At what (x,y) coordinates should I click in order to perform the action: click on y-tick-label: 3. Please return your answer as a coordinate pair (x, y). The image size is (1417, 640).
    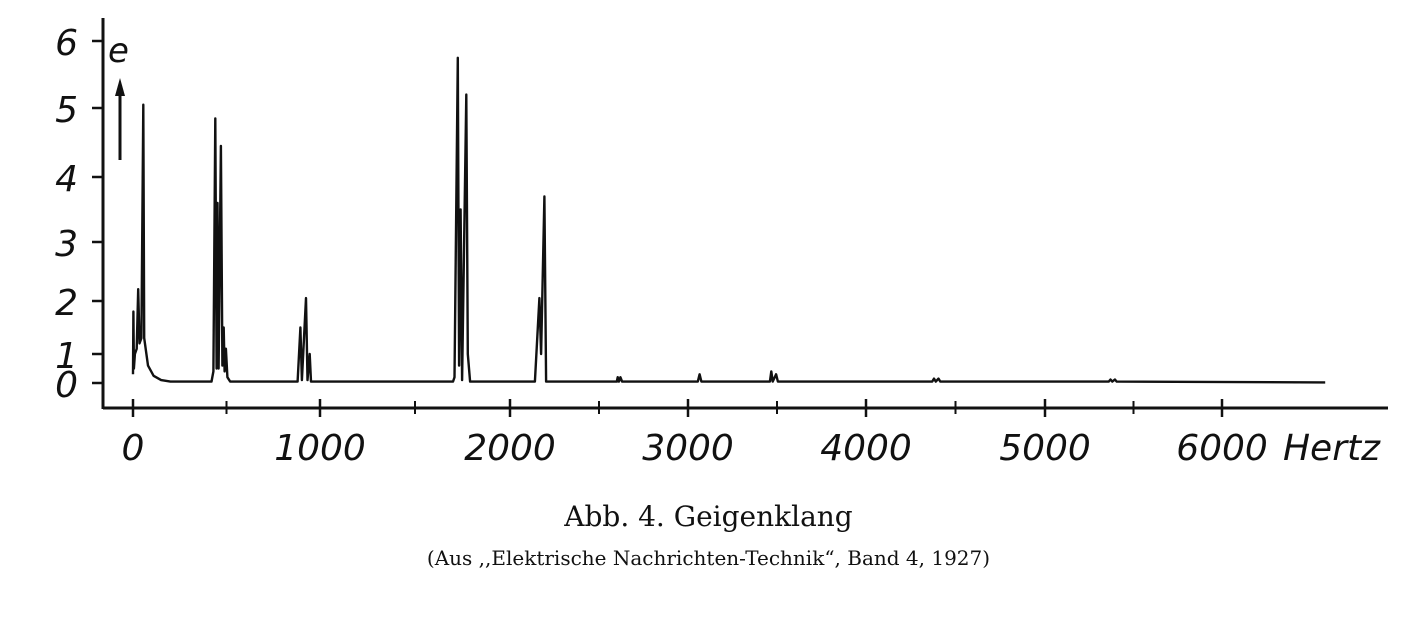
    Looking at the image, I should click on (66, 244).